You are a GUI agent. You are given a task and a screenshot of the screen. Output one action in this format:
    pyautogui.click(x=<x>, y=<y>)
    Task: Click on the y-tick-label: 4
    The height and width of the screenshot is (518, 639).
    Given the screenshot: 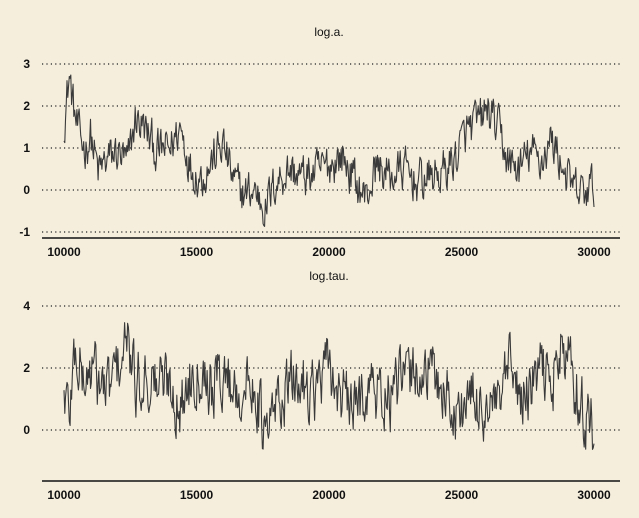 What is the action you would take?
    pyautogui.click(x=26, y=306)
    